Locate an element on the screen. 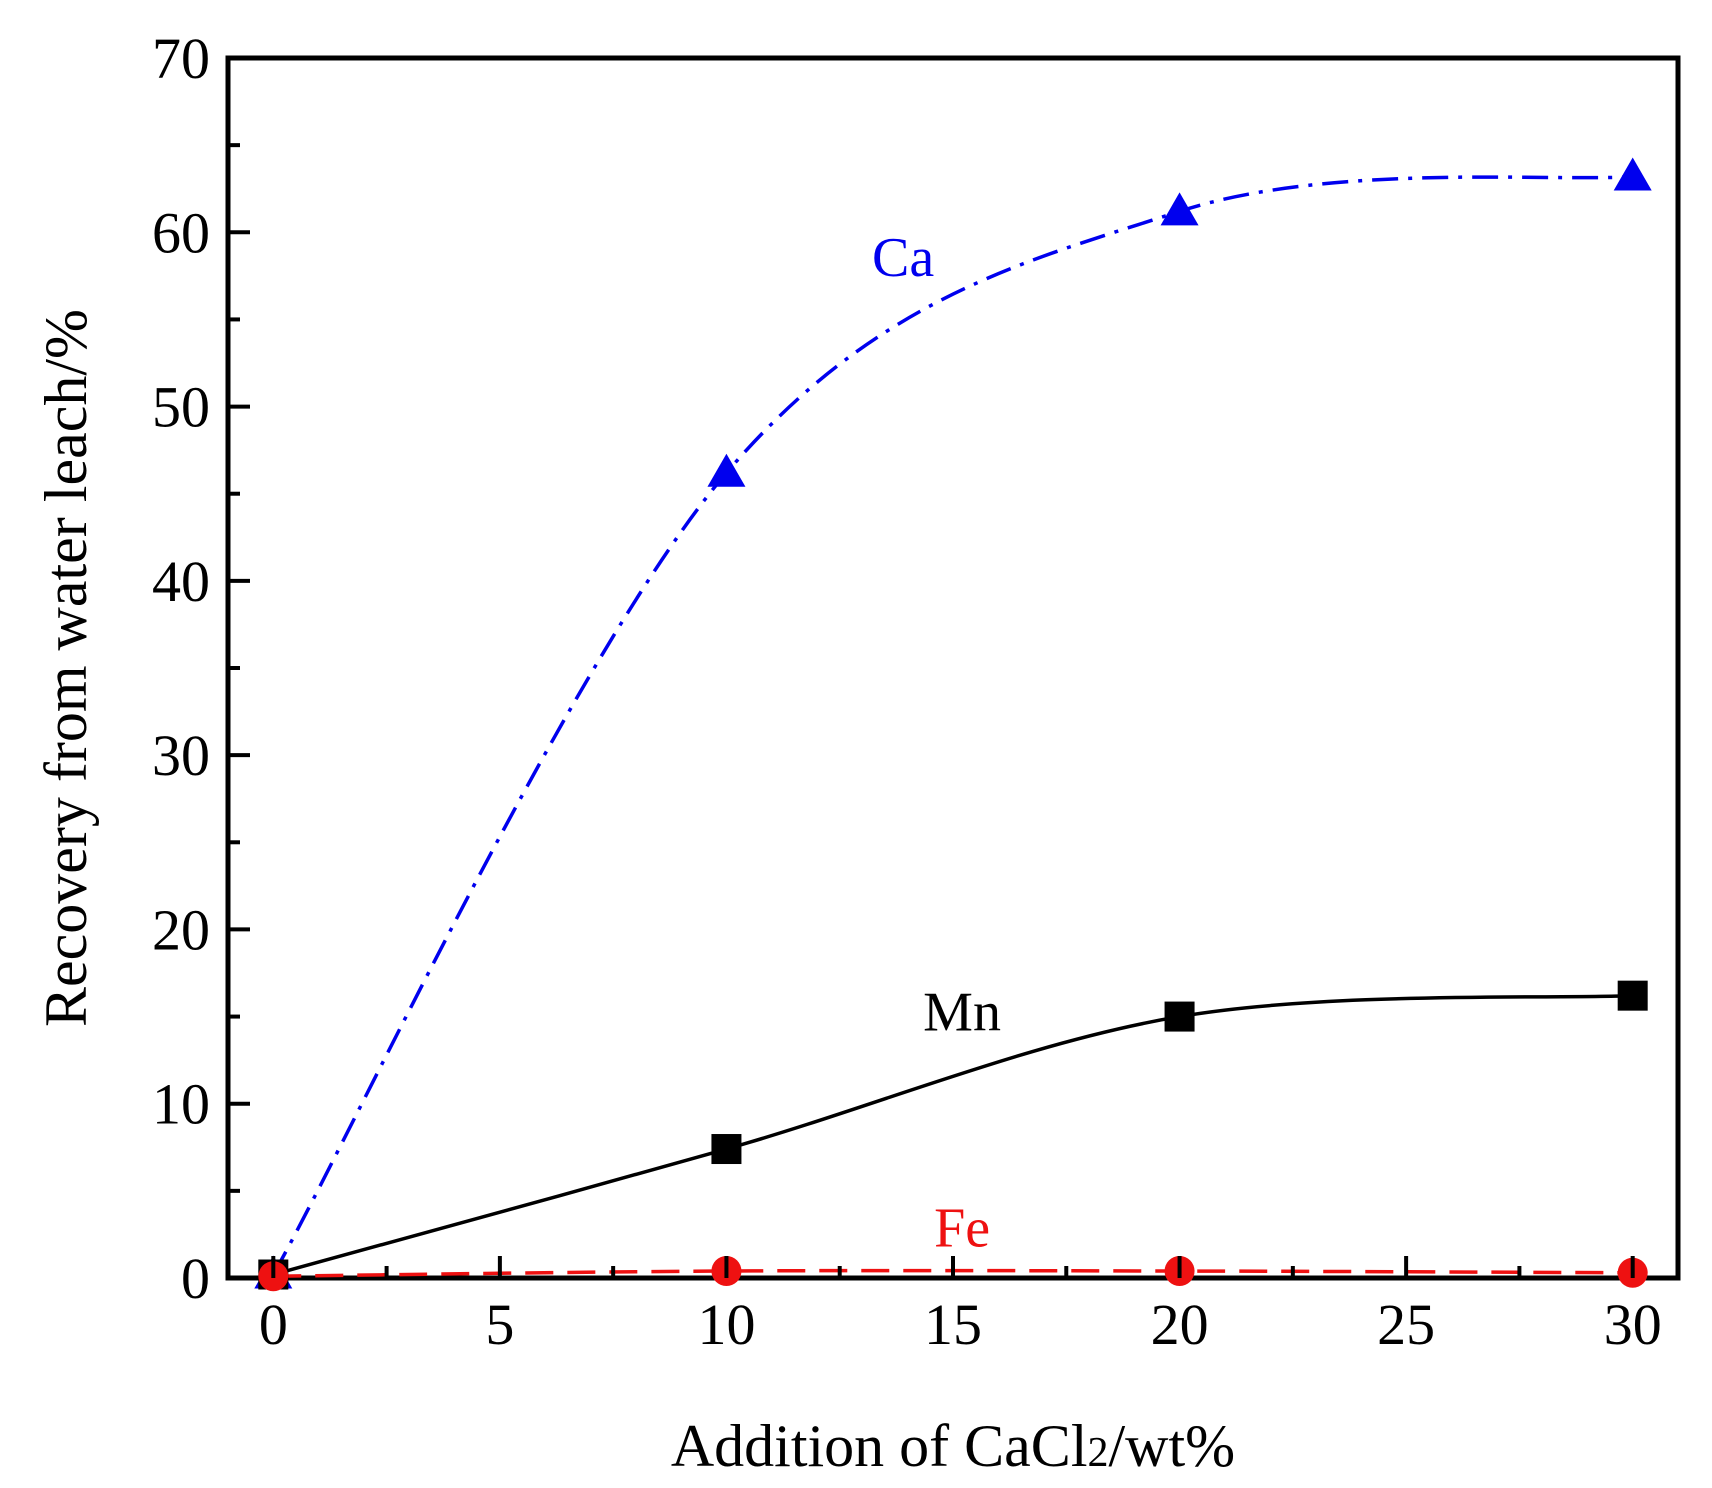 The image size is (1712, 1488). x-tick-label: 15 is located at coordinates (953, 1324).